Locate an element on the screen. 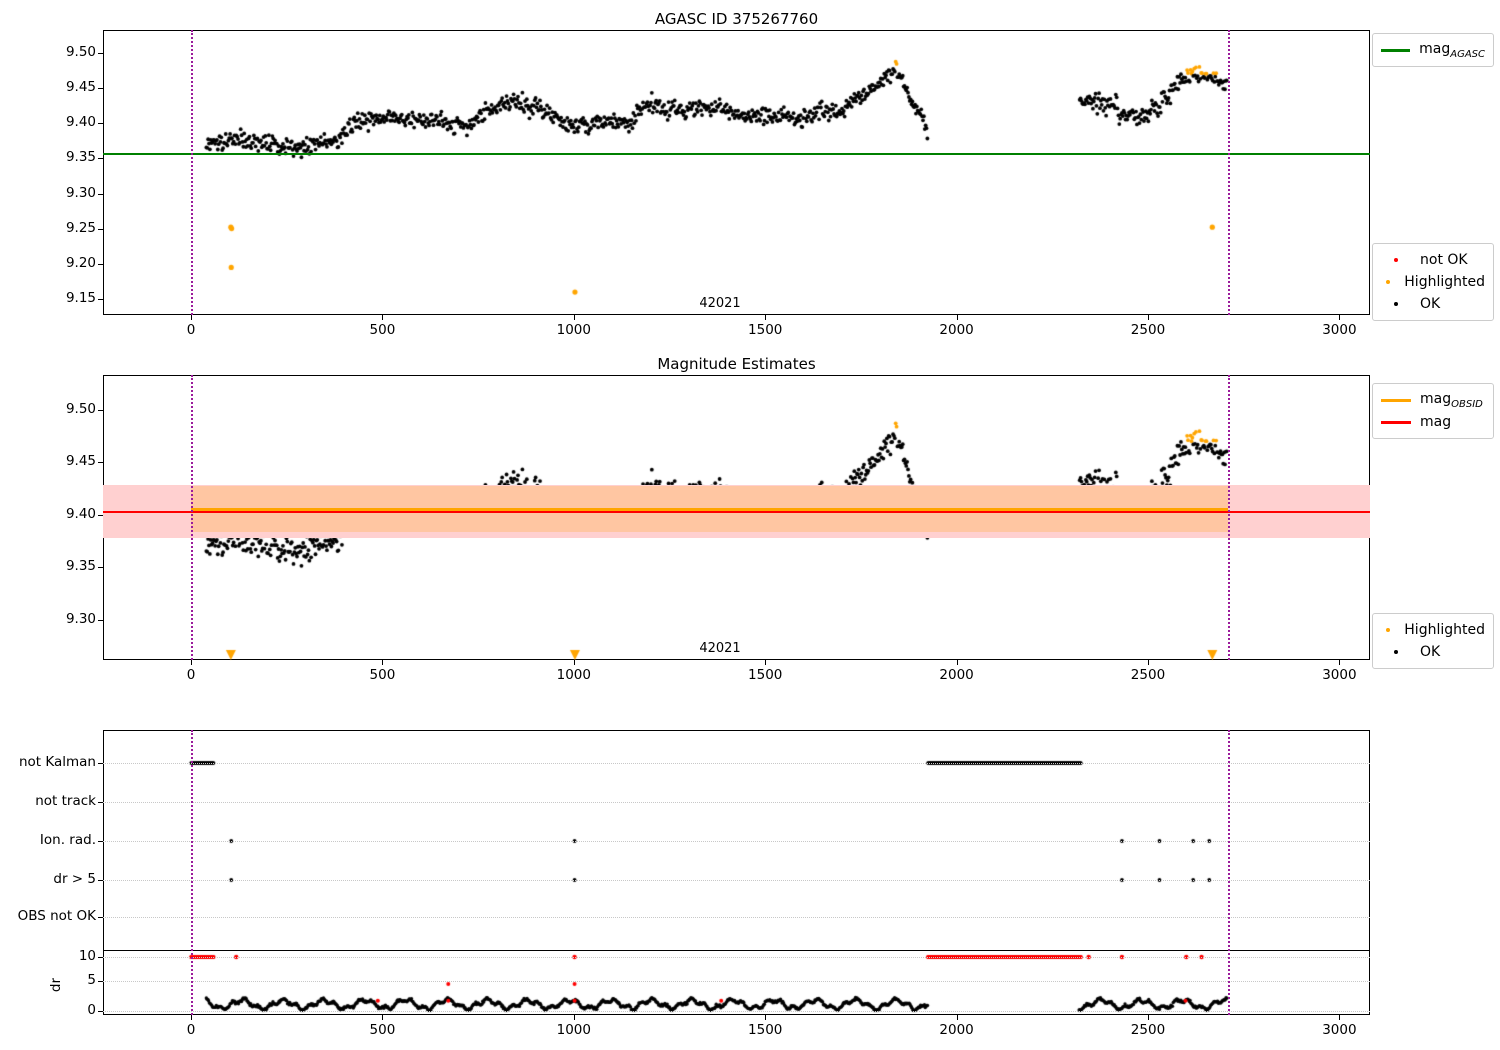 The height and width of the screenshot is (1050, 1500). panel2-legend-points: Highlighted OK is located at coordinates (1433, 641).